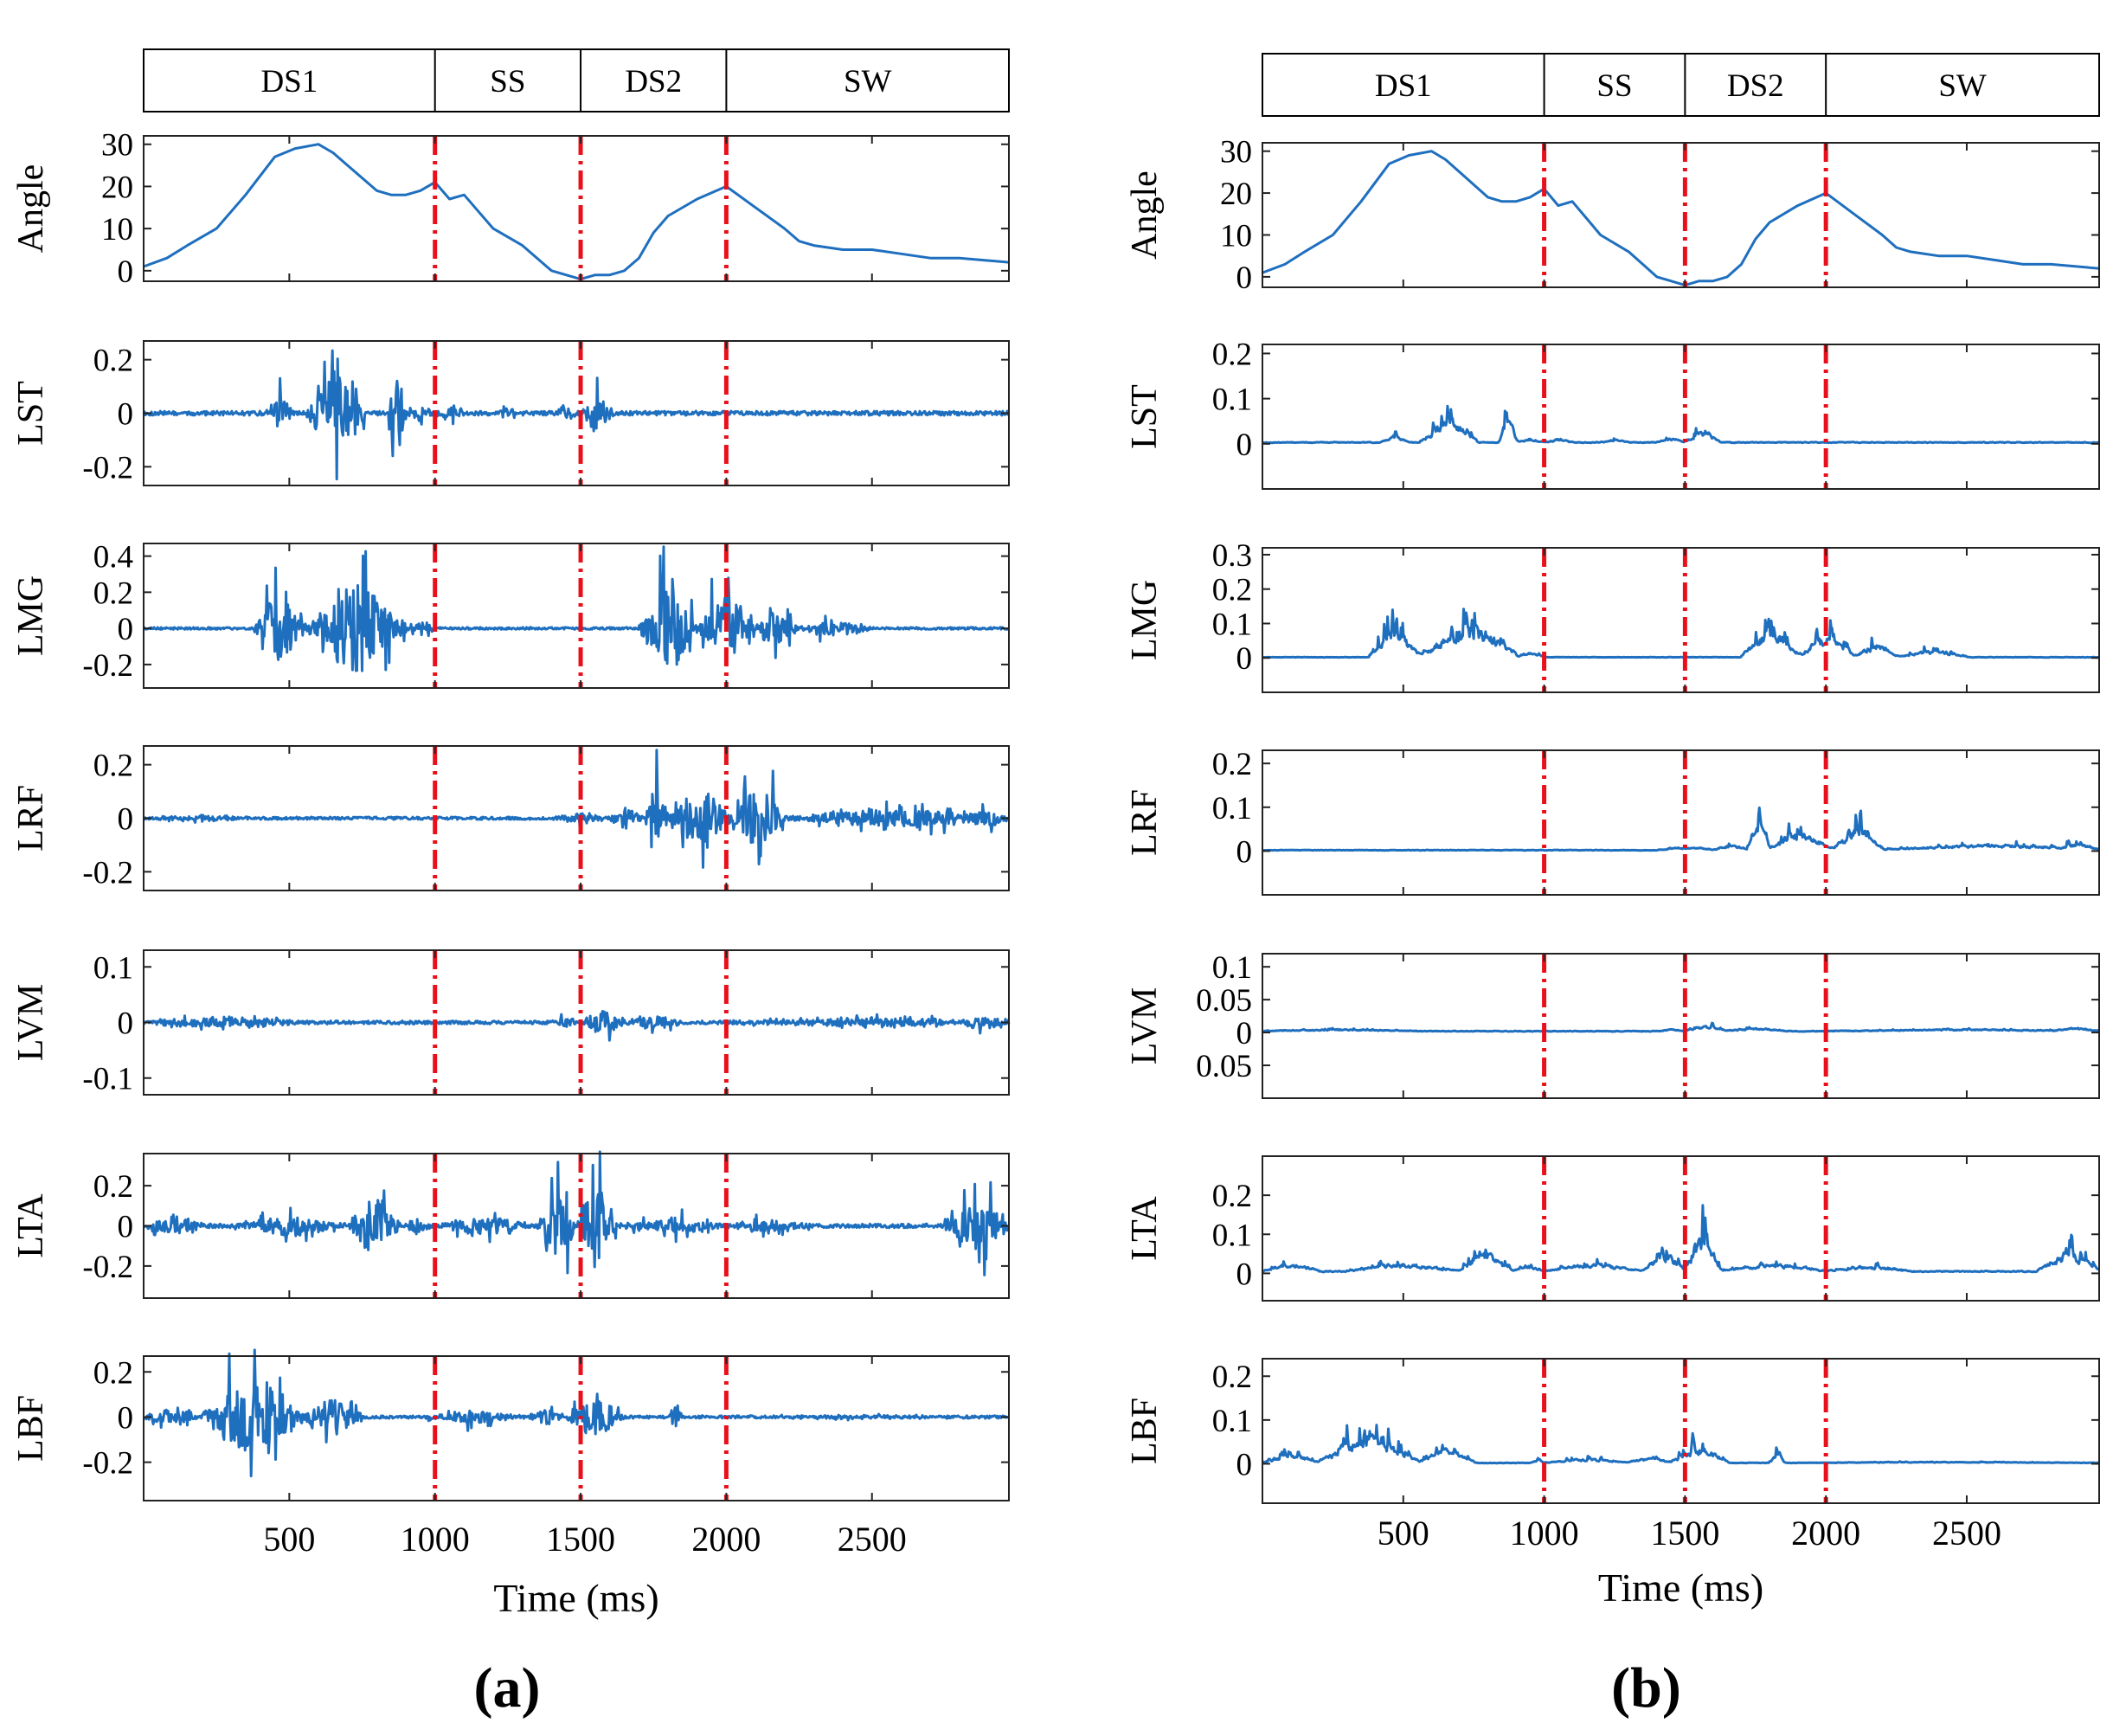  Describe the element at coordinates (107, 1079) in the screenshot. I see `y-tick-label: -0.1` at that location.